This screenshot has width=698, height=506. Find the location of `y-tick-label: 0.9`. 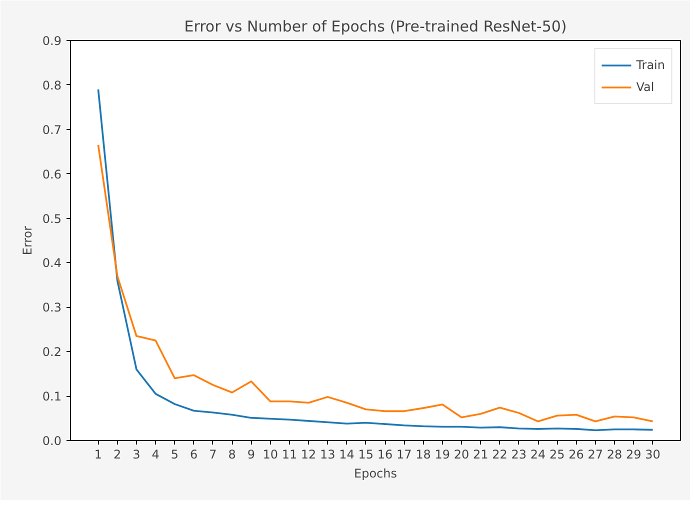

y-tick-label: 0.9 is located at coordinates (52, 41).